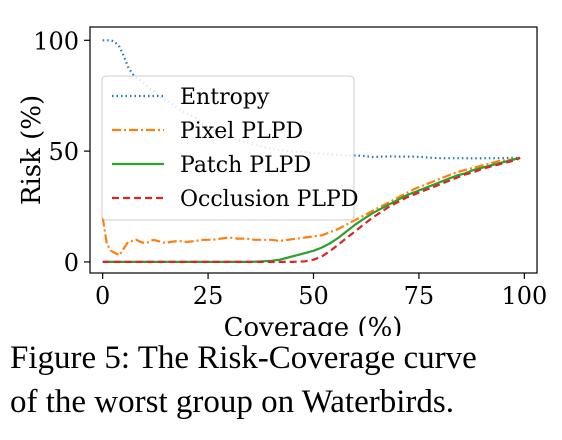 The height and width of the screenshot is (440, 562). I want to click on legend-label-2: Patch PLPD, so click(245, 165).